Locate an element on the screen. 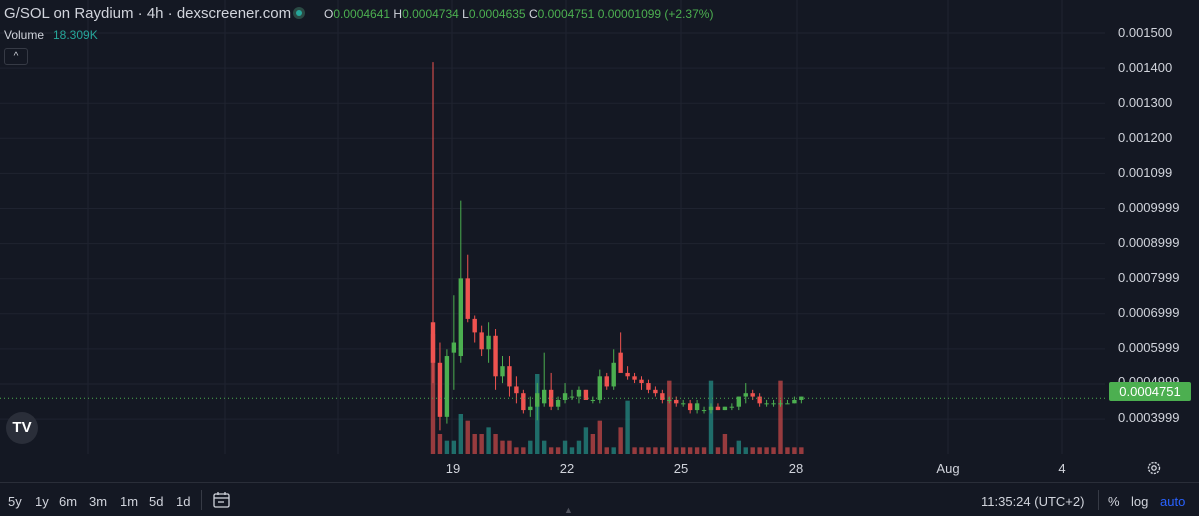 The height and width of the screenshot is (516, 1199). ohlc-low-value: 0.0004635 is located at coordinates (497, 14).